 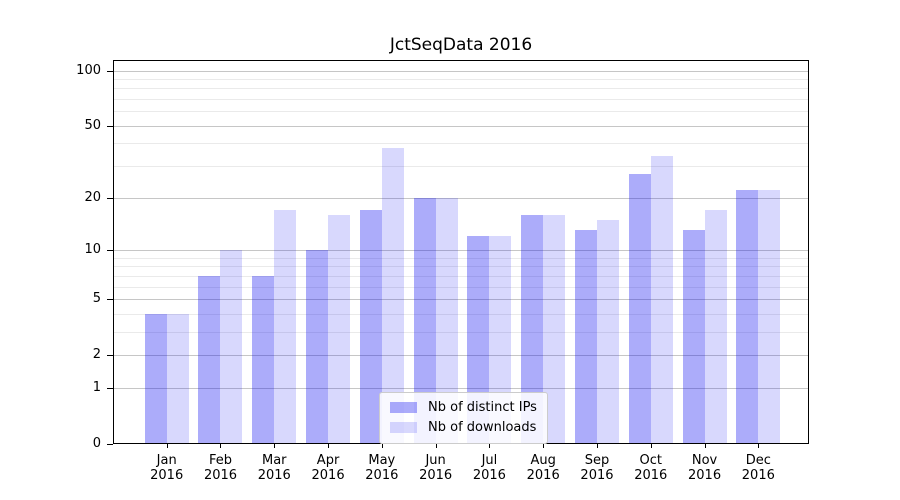 What do you see at coordinates (482, 427) in the screenshot?
I see `legend-label-downloads: Nb of downloads` at bounding box center [482, 427].